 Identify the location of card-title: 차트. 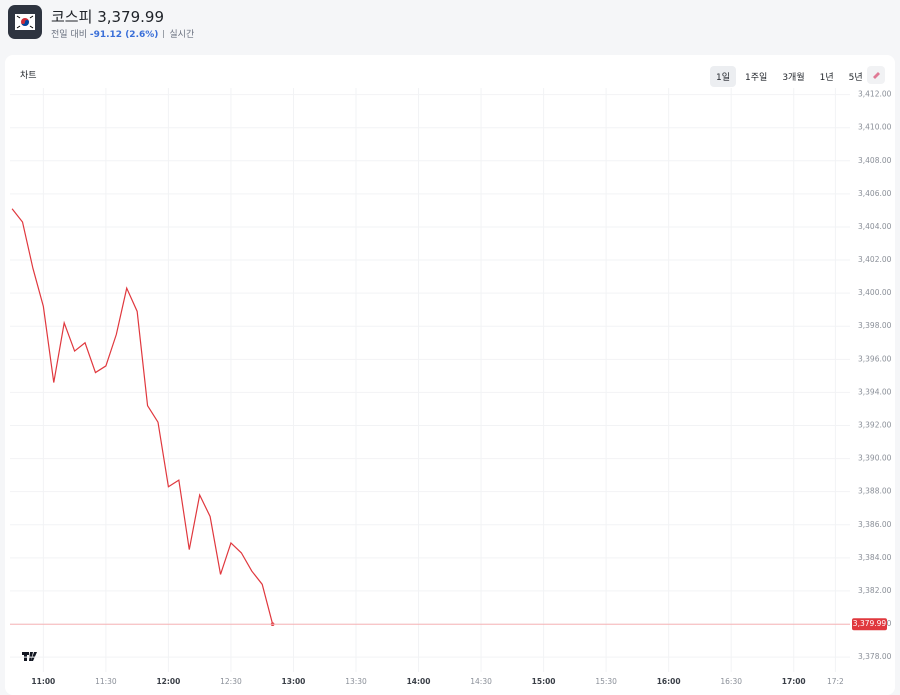
(28, 76).